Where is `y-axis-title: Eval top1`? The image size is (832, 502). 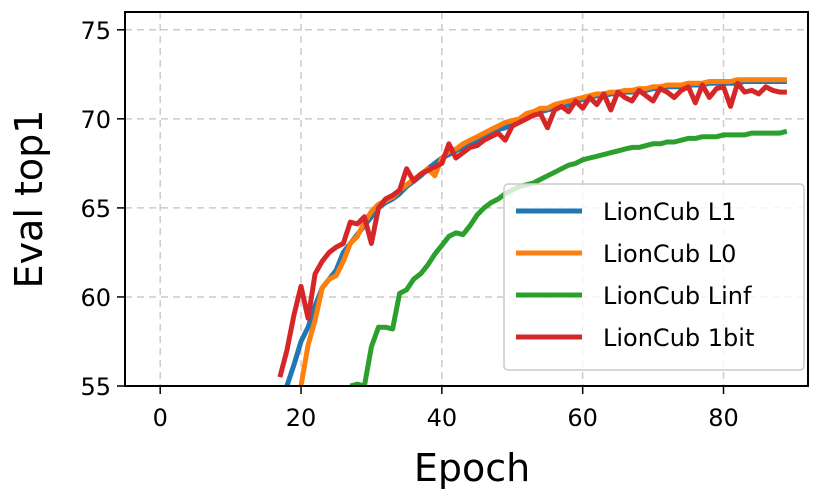
y-axis-title: Eval top1 is located at coordinates (29, 199).